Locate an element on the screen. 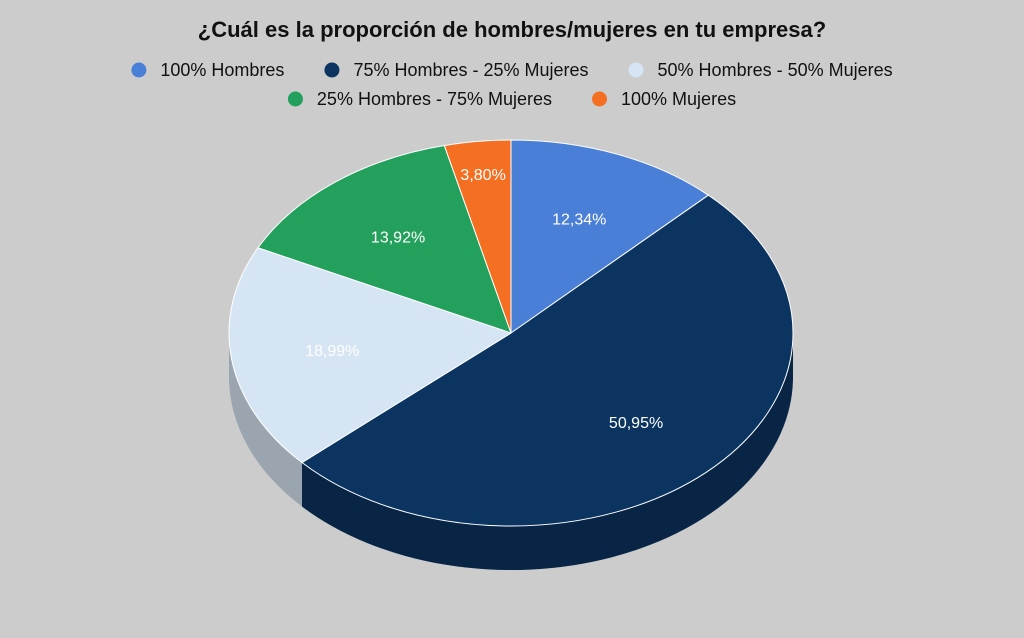  slice-25pct-hombres-75pct-mujeres is located at coordinates (384, 239).